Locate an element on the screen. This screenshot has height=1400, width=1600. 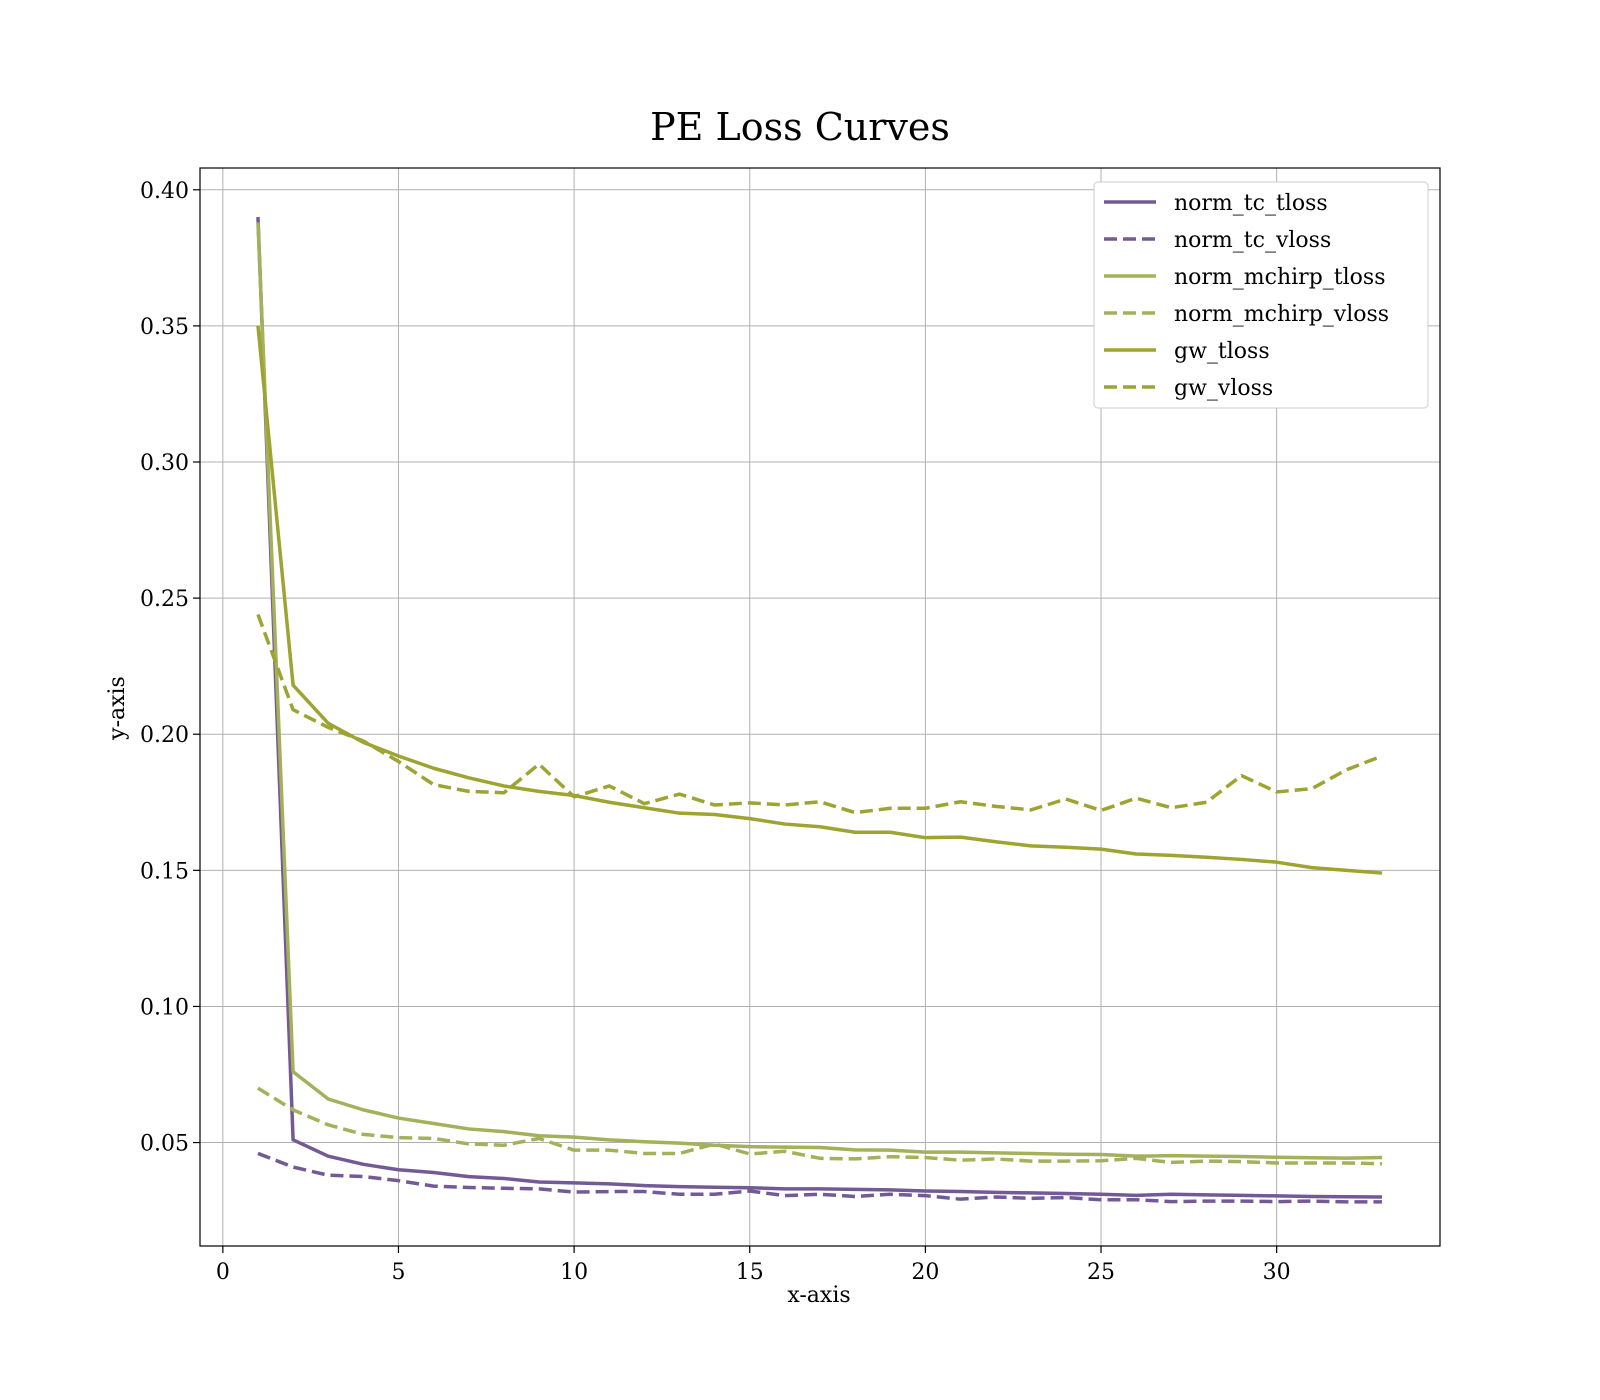
x-tick-label: 10 is located at coordinates (574, 1272).